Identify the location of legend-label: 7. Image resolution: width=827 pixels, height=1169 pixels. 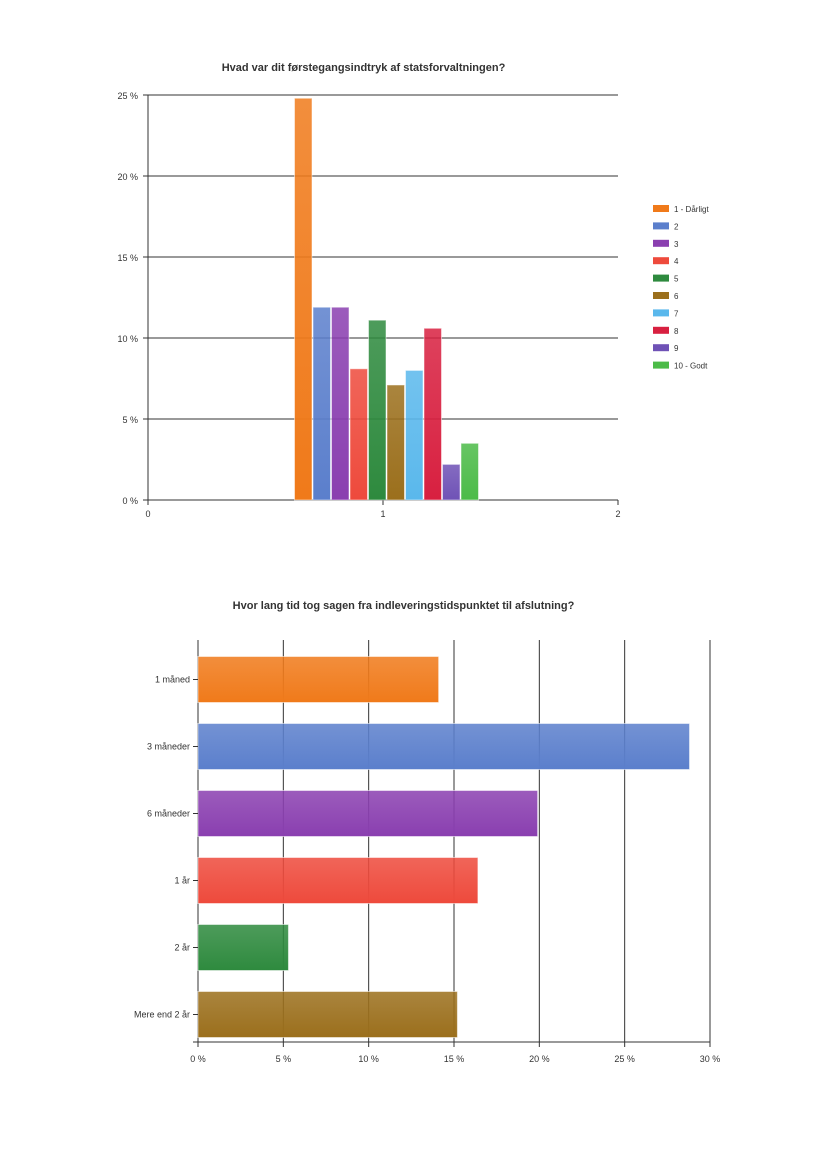
(676, 313).